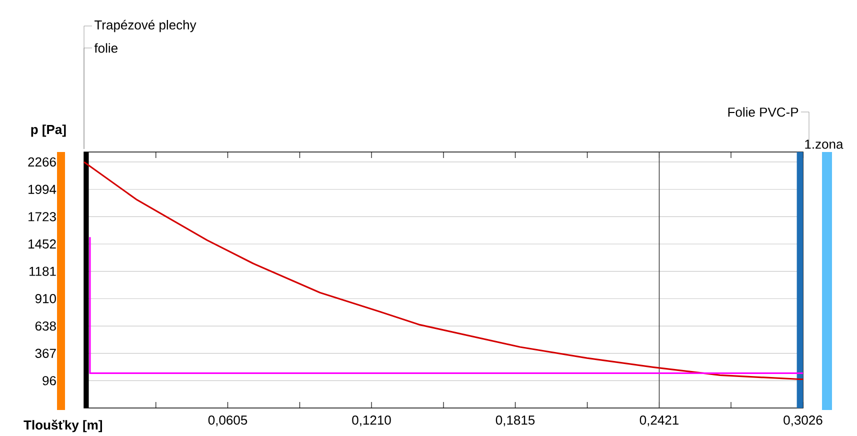 This screenshot has height=436, width=857. I want to click on text: Trapézové plechy, so click(145, 26).